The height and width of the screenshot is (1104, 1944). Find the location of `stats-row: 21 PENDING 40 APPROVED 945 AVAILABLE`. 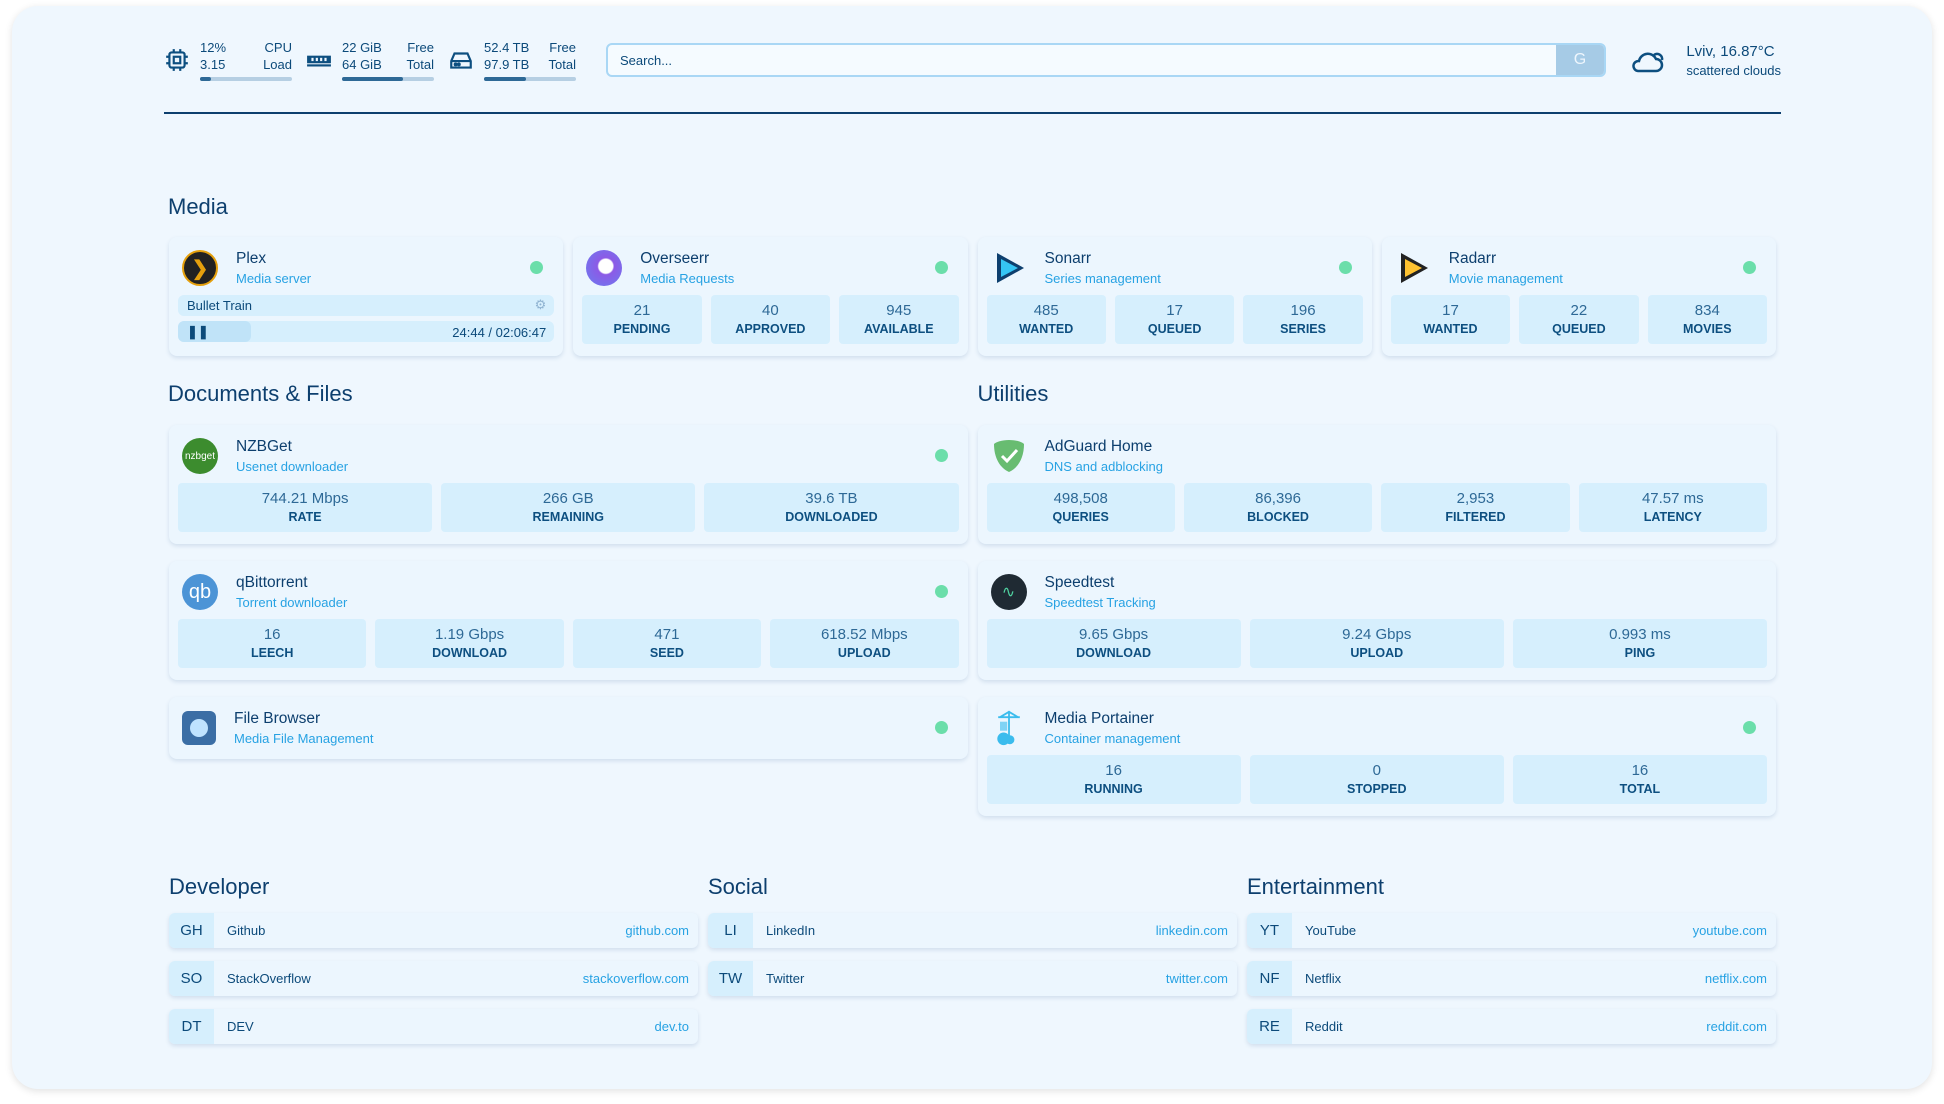

stats-row: 21 PENDING 40 APPROVED 945 AVAILABLE is located at coordinates (770, 319).